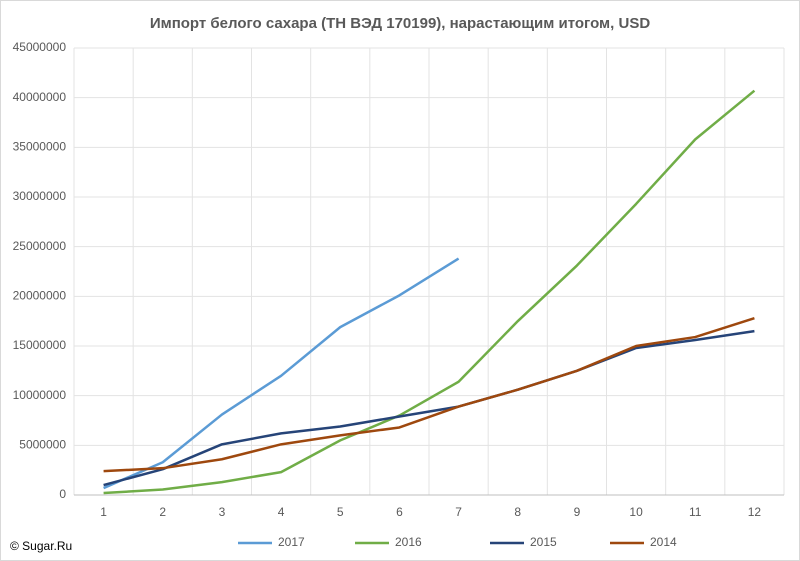 The height and width of the screenshot is (561, 800). What do you see at coordinates (663, 542) in the screenshot?
I see `legend-label: 2014` at bounding box center [663, 542].